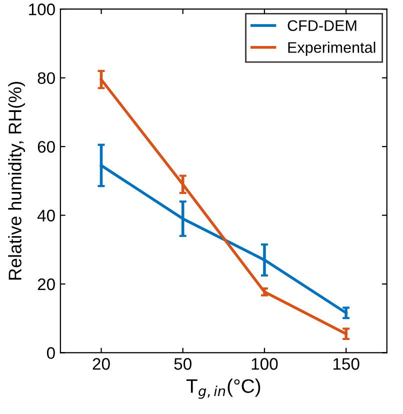  Describe the element at coordinates (346, 364) in the screenshot. I see `x-tick-label: 150` at that location.